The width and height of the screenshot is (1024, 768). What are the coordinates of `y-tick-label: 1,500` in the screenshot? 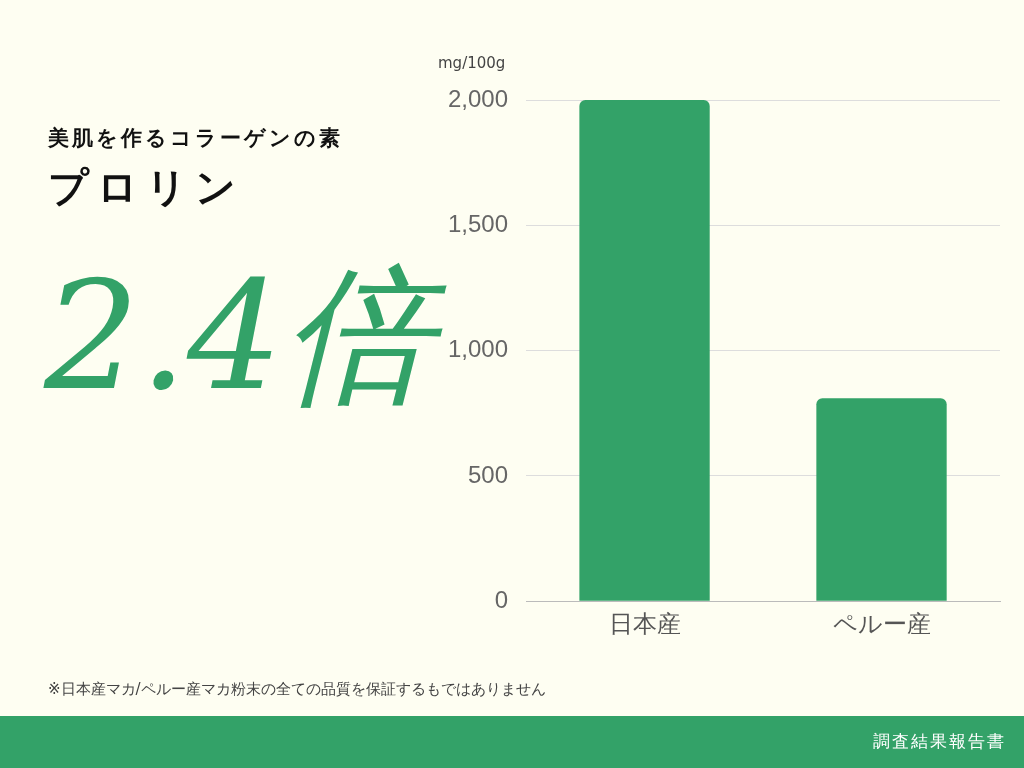 It's located at (478, 223).